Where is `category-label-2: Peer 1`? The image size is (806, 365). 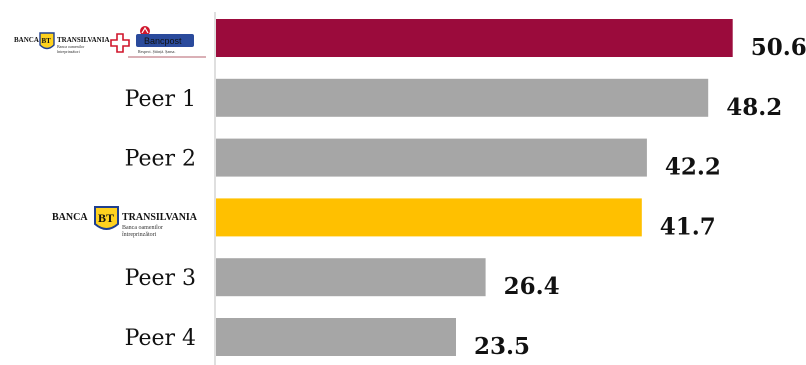 category-label-2: Peer 1 is located at coordinates (160, 99).